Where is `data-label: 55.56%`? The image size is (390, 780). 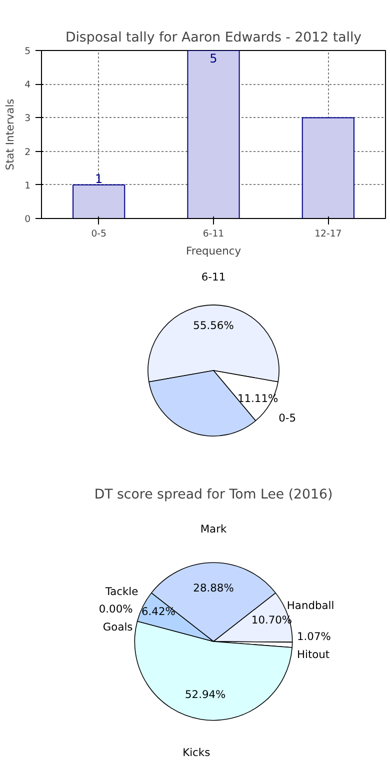 data-label: 55.56% is located at coordinates (213, 325).